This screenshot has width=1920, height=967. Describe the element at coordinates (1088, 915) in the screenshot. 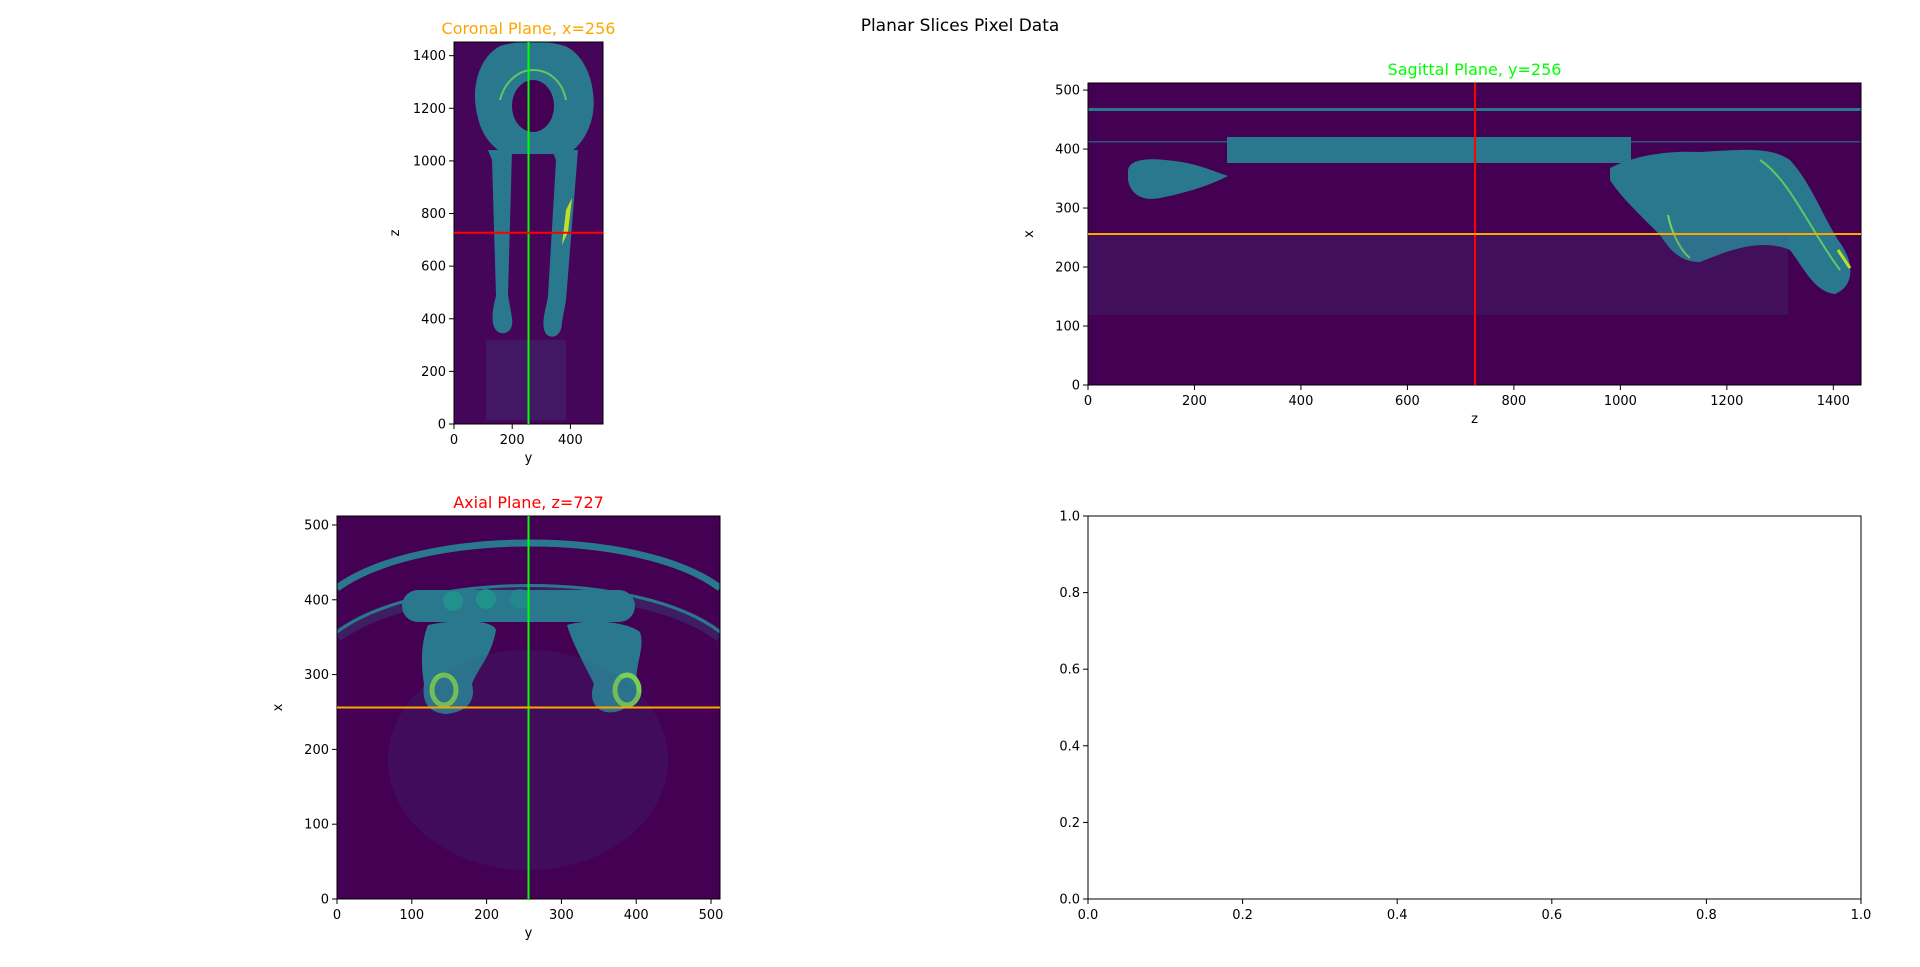

I see `empty-xtick-label: 0.0` at that location.